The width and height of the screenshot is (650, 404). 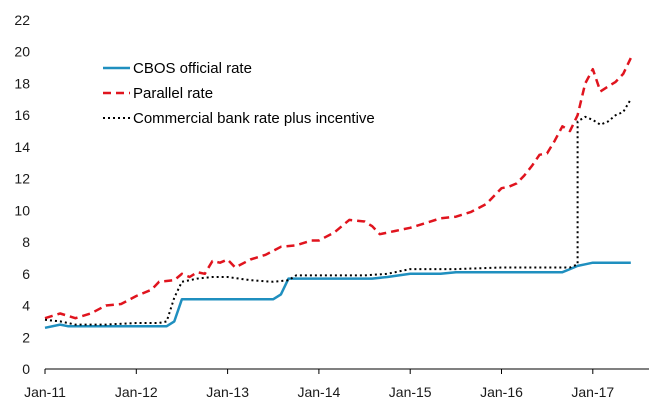 What do you see at coordinates (173, 93) in the screenshot?
I see `legend-label: Parallel rate` at bounding box center [173, 93].